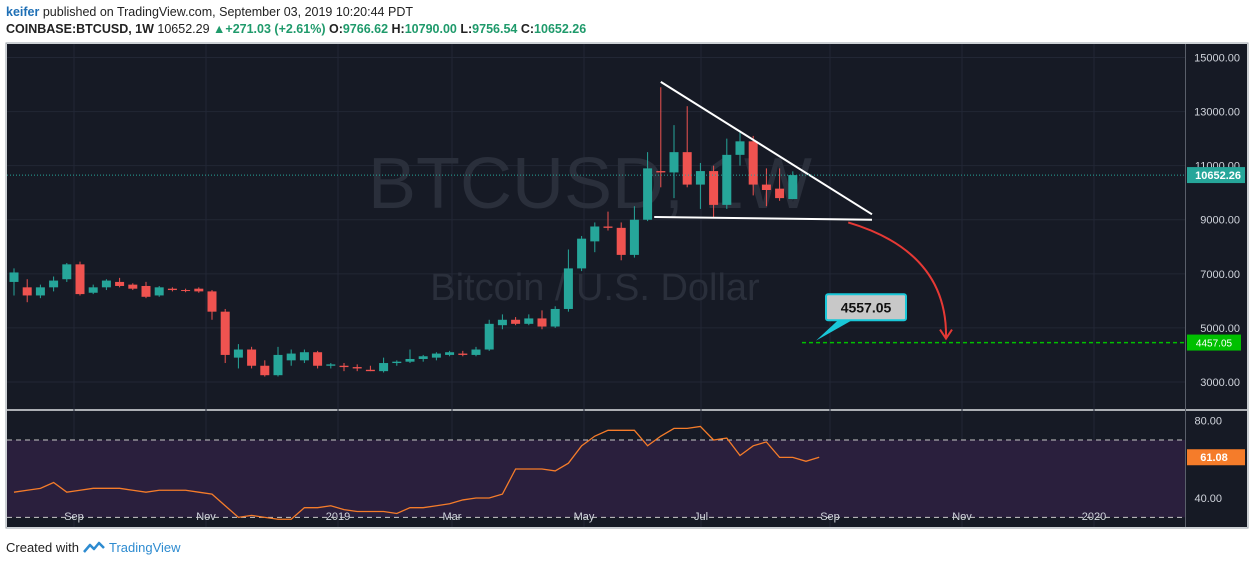 This screenshot has height=565, width=1254. What do you see at coordinates (335, 29) in the screenshot?
I see `open-label: O:` at bounding box center [335, 29].